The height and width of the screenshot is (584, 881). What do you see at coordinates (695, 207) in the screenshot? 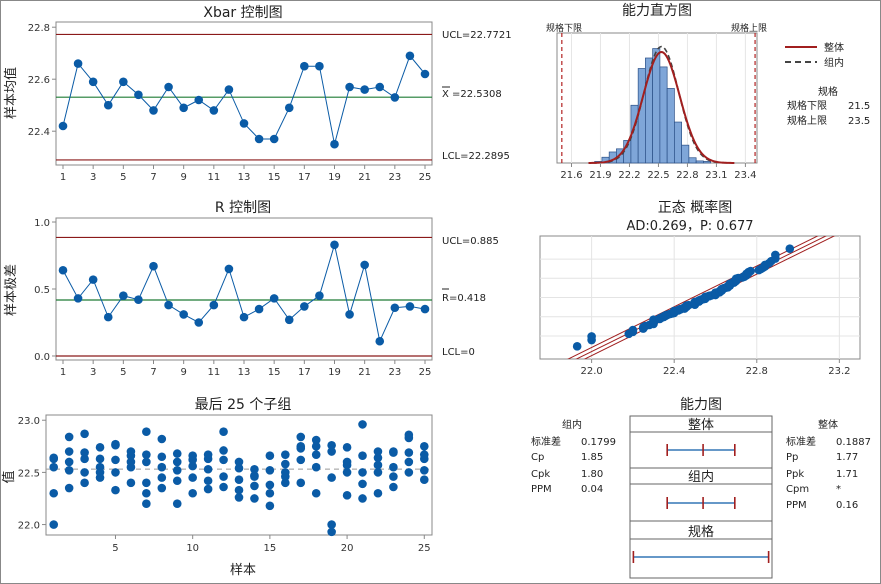
I see `prob-title: 正态 概率图` at bounding box center [695, 207].